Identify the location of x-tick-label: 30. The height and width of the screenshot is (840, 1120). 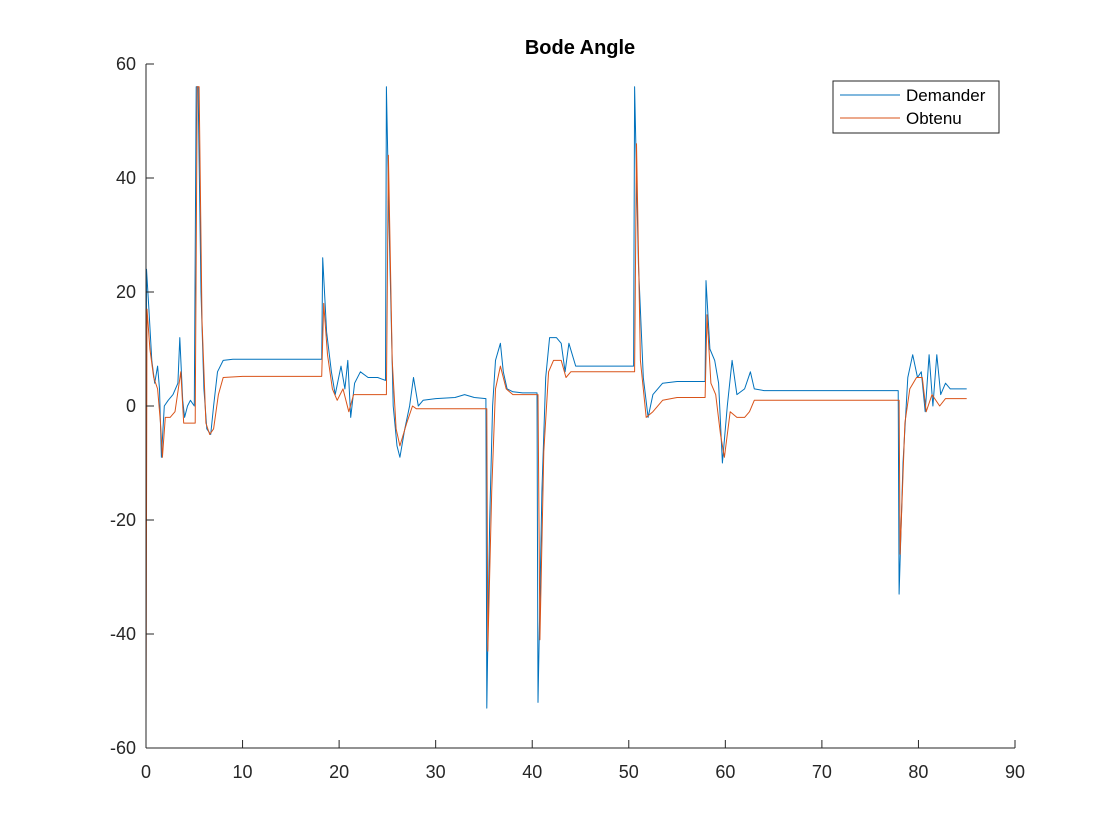
(436, 772).